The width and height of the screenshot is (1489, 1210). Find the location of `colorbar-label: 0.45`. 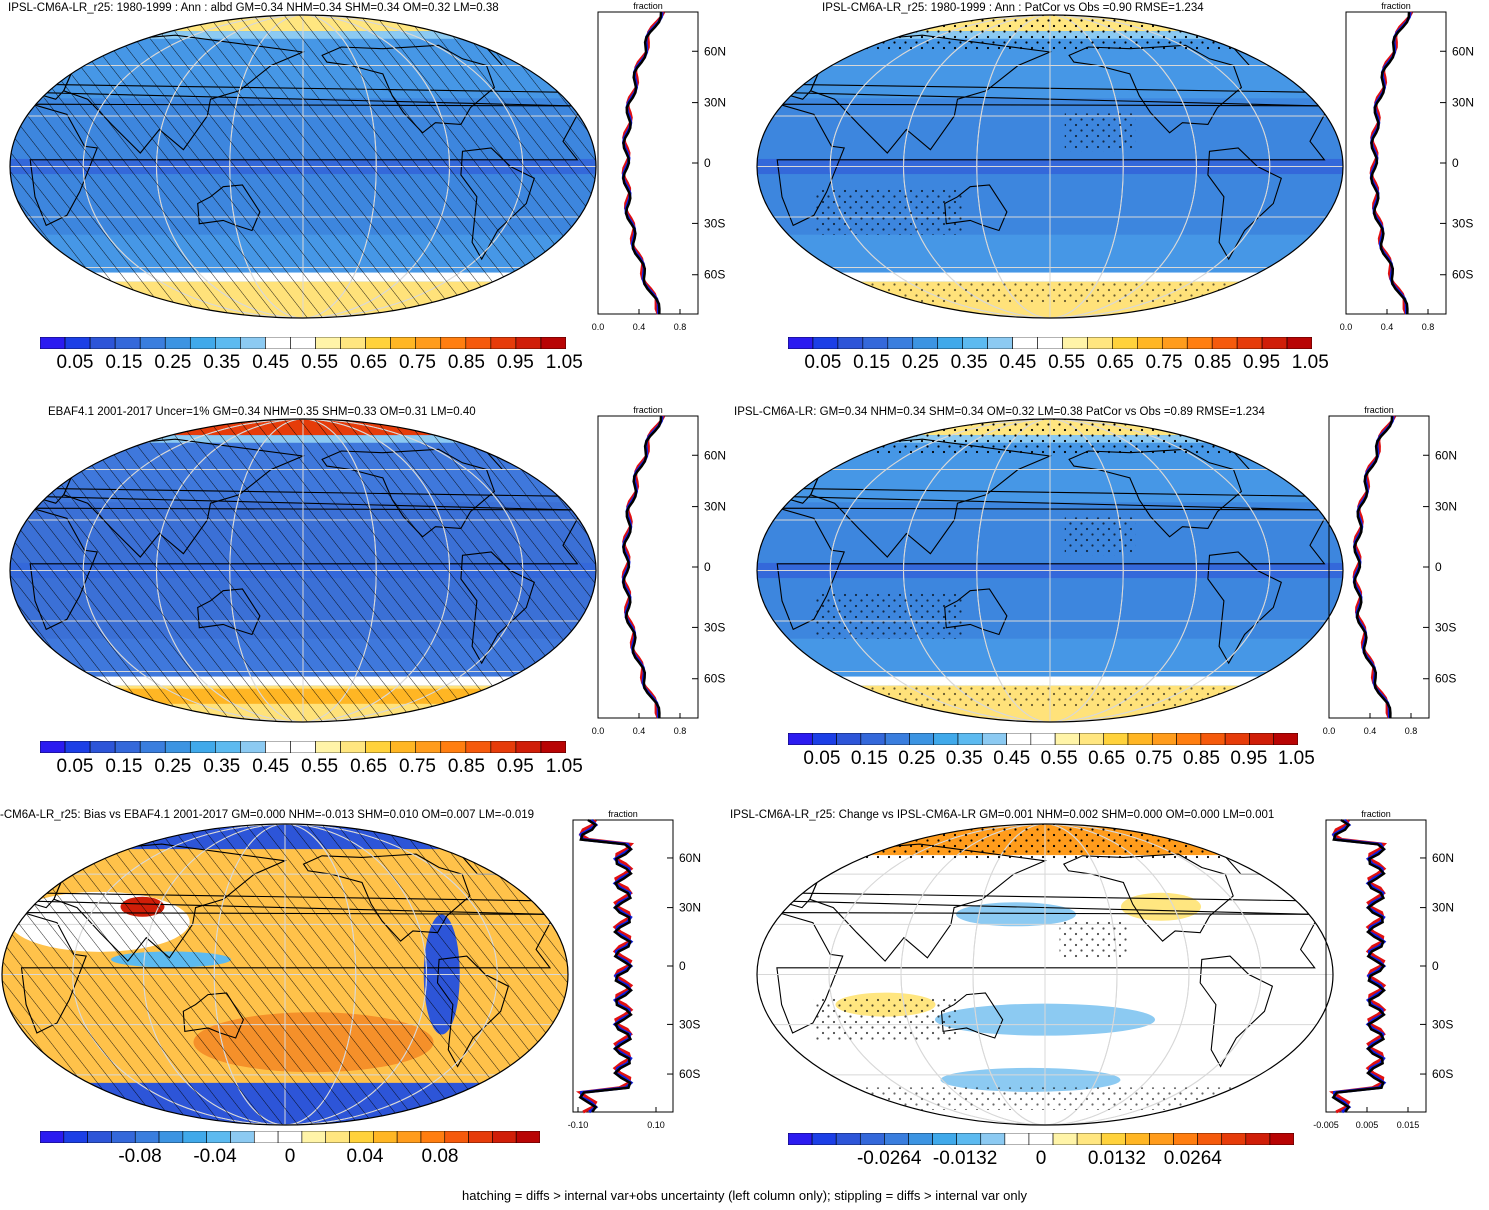

colorbar-label: 0.45 is located at coordinates (271, 362).